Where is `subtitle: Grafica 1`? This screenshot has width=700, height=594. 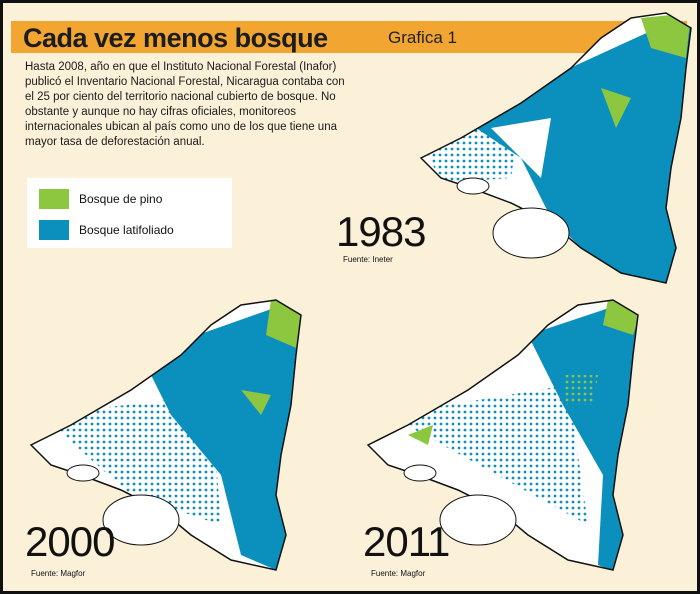 subtitle: Grafica 1 is located at coordinates (422, 37).